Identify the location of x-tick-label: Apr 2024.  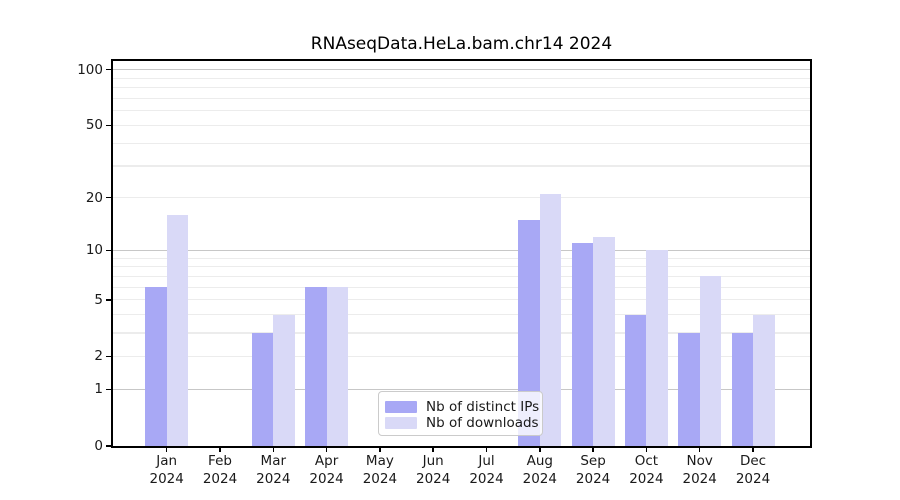
(327, 470).